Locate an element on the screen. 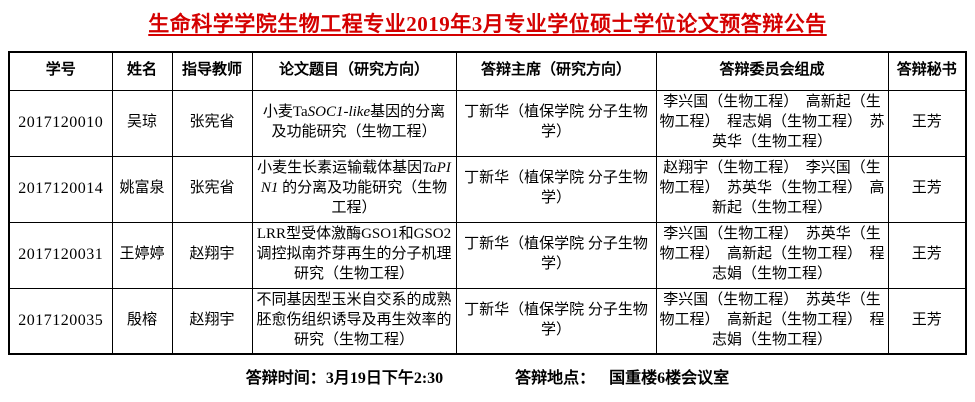 The height and width of the screenshot is (402, 975). defense-time: 答辩时间：3月19日下午2:30 is located at coordinates (344, 376).